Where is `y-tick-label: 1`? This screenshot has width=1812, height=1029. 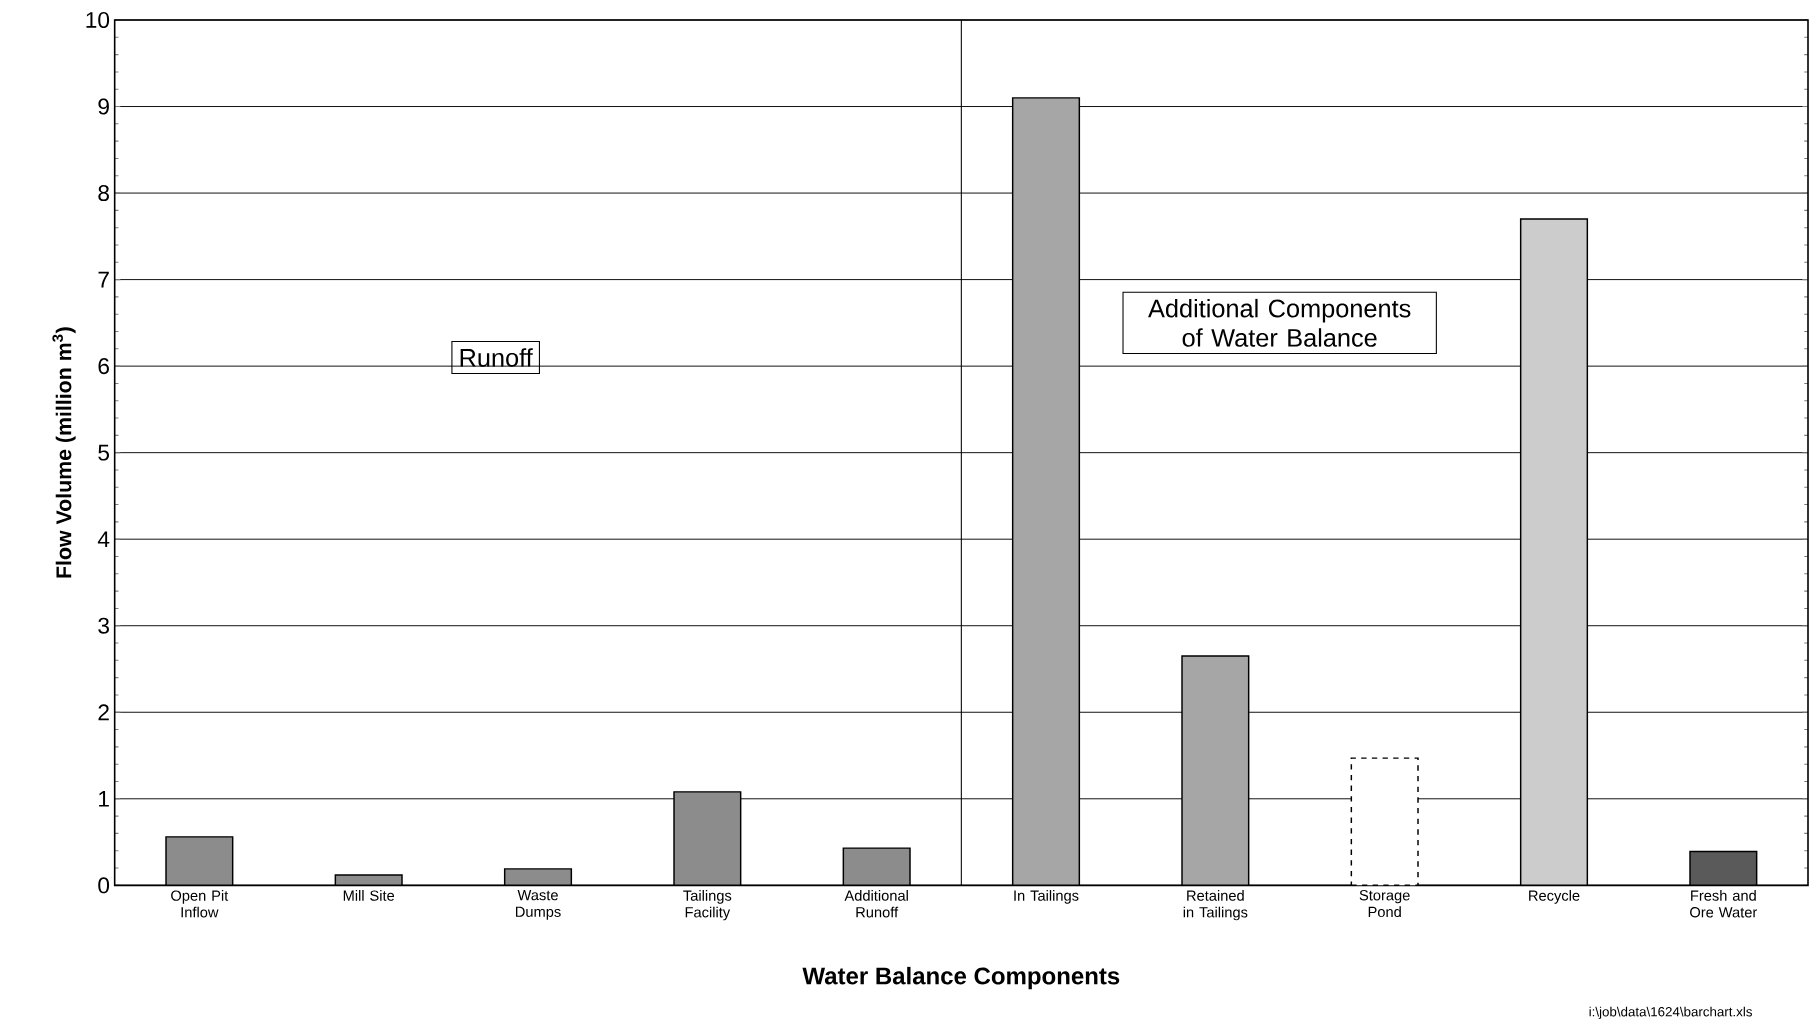
y-tick-label: 1 is located at coordinates (104, 798).